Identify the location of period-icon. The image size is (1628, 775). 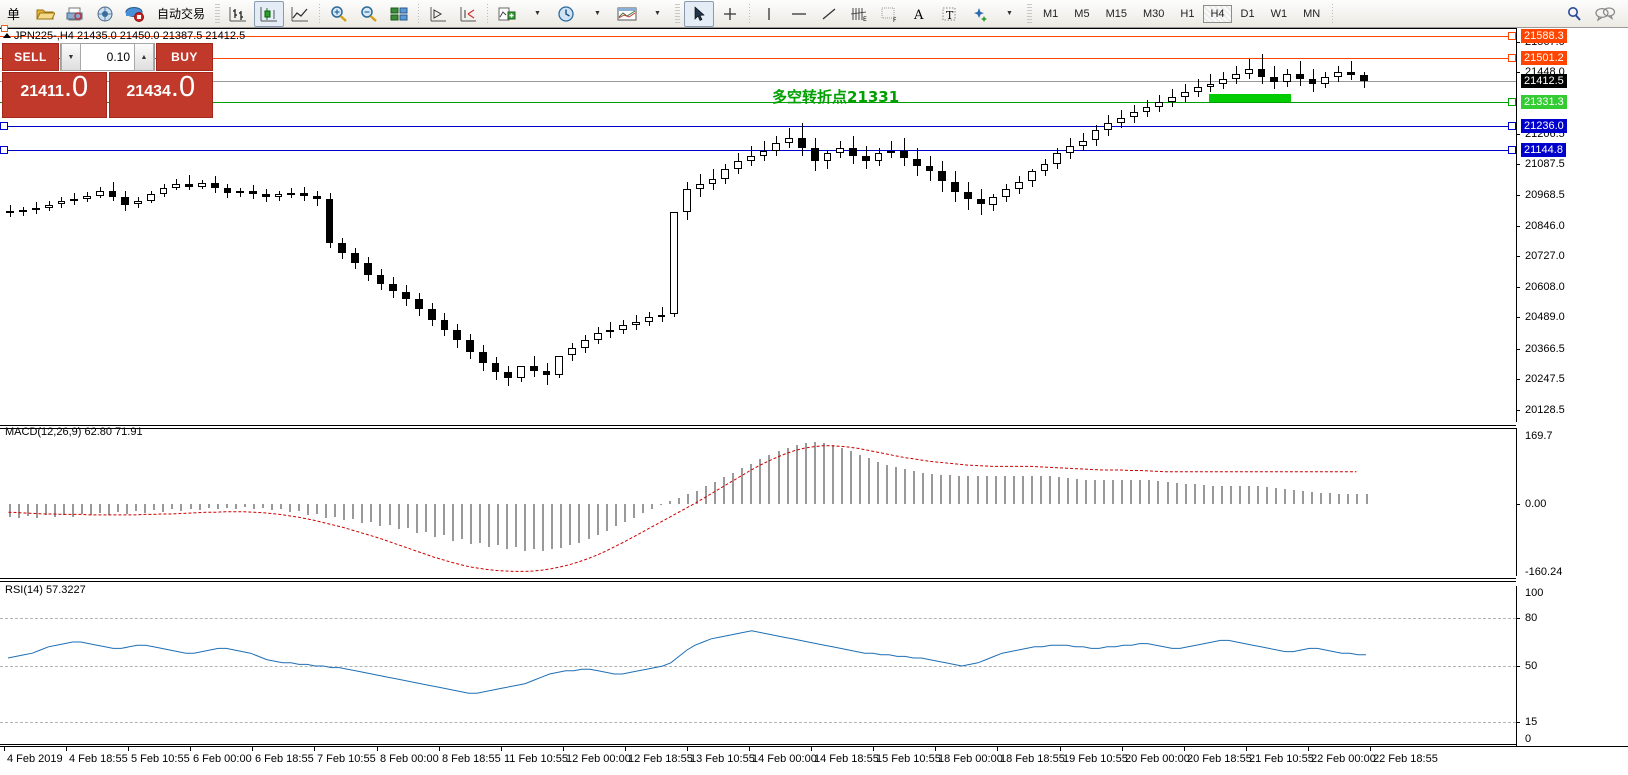
(567, 14).